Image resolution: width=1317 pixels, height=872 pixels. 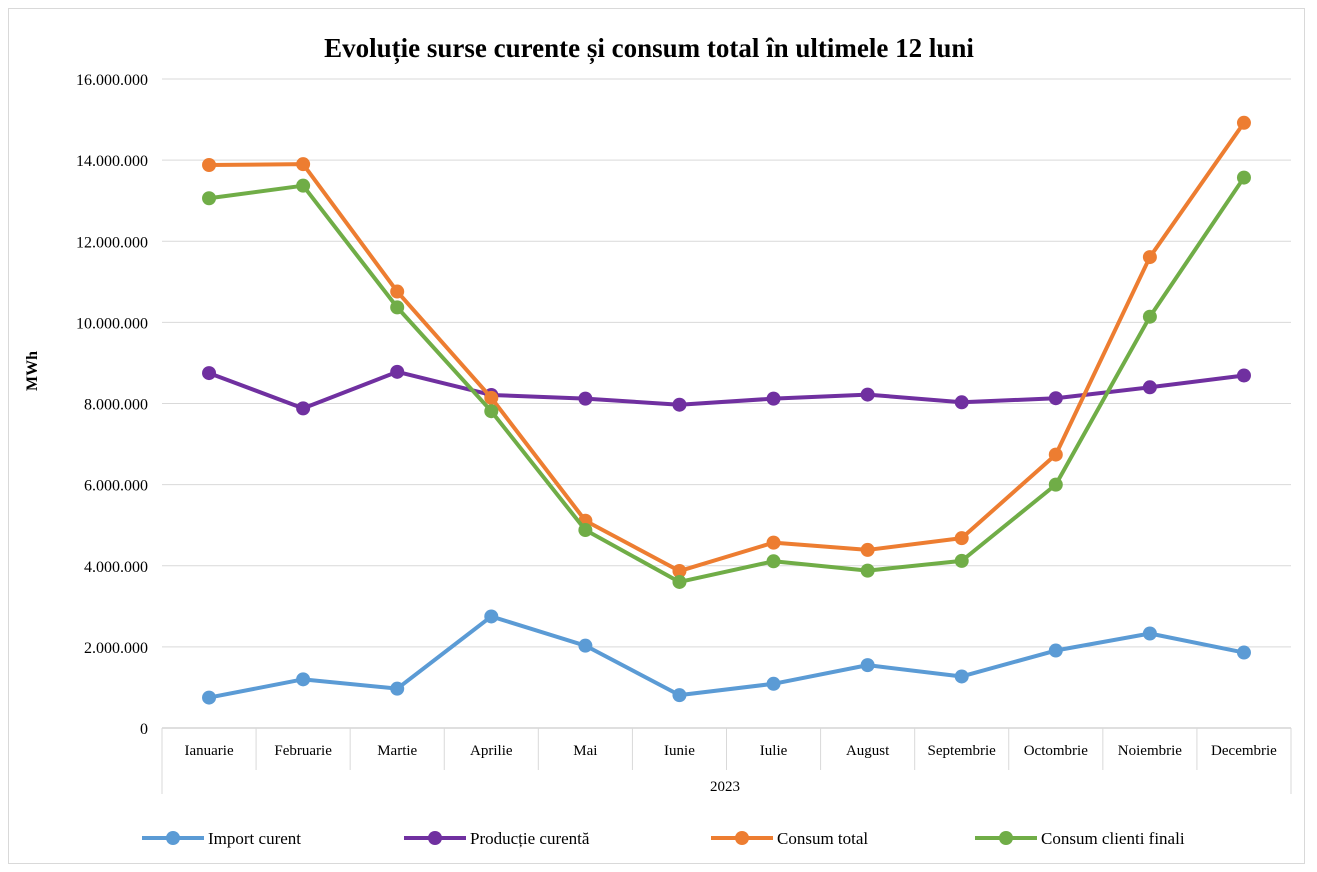 I want to click on x-tick-label: August, so click(x=868, y=751).